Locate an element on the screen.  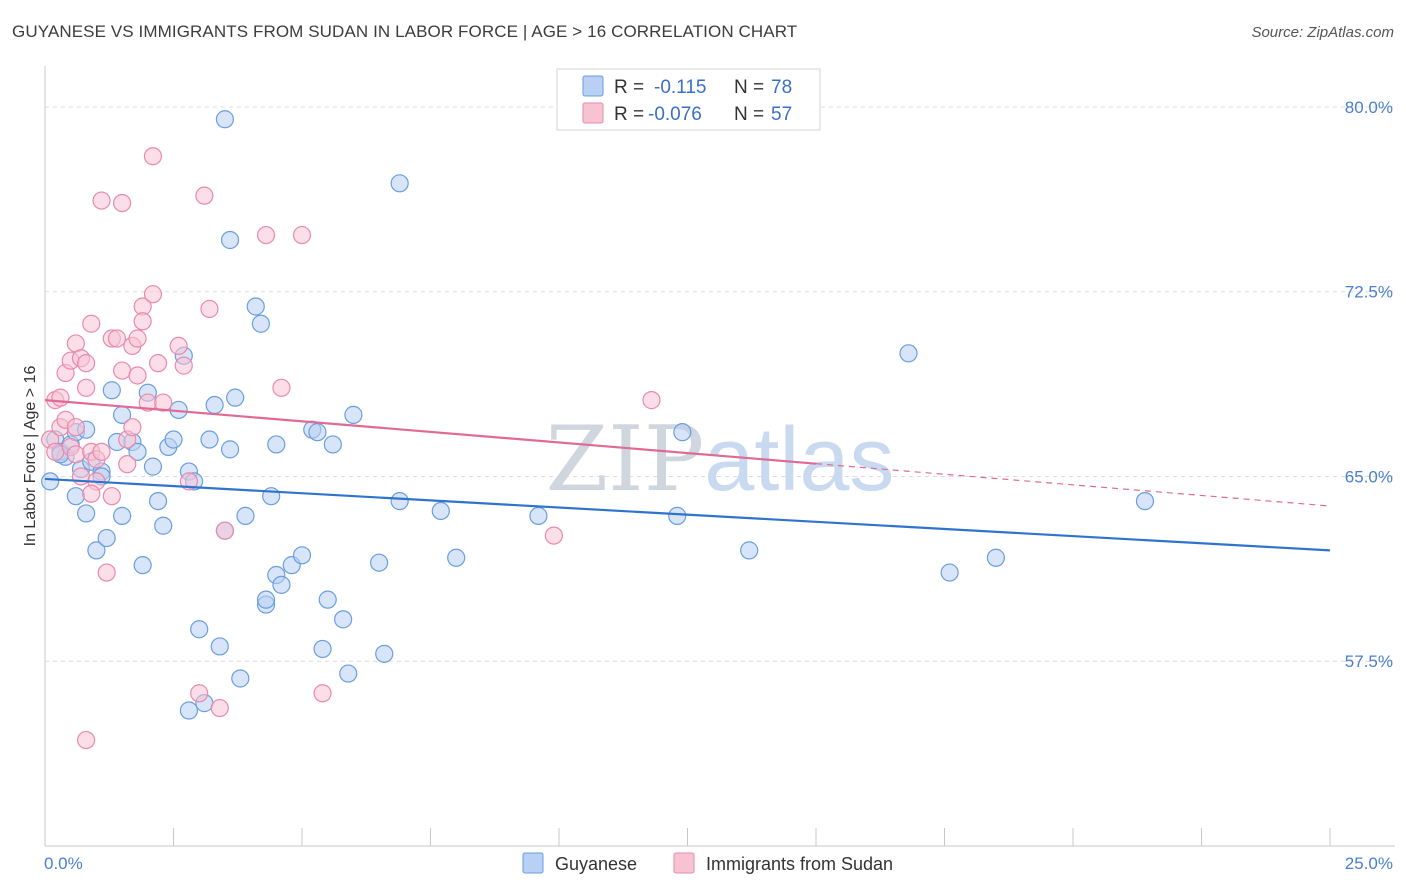
bottom-legend-swatch-guyanese is located at coordinates (533, 863).